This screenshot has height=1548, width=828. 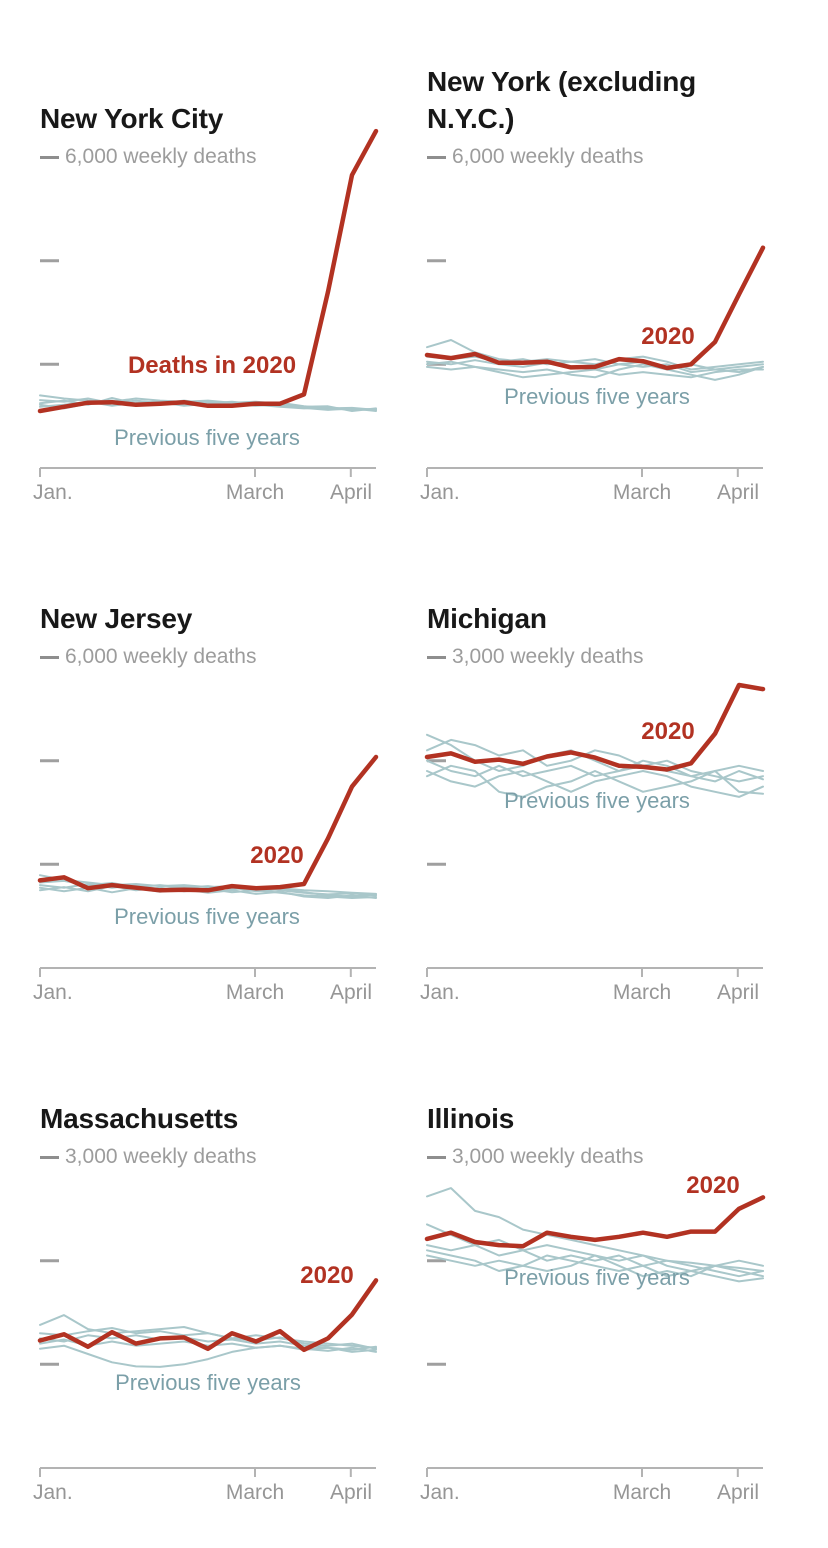 I want to click on chart-title: Illinois, so click(x=471, y=1119).